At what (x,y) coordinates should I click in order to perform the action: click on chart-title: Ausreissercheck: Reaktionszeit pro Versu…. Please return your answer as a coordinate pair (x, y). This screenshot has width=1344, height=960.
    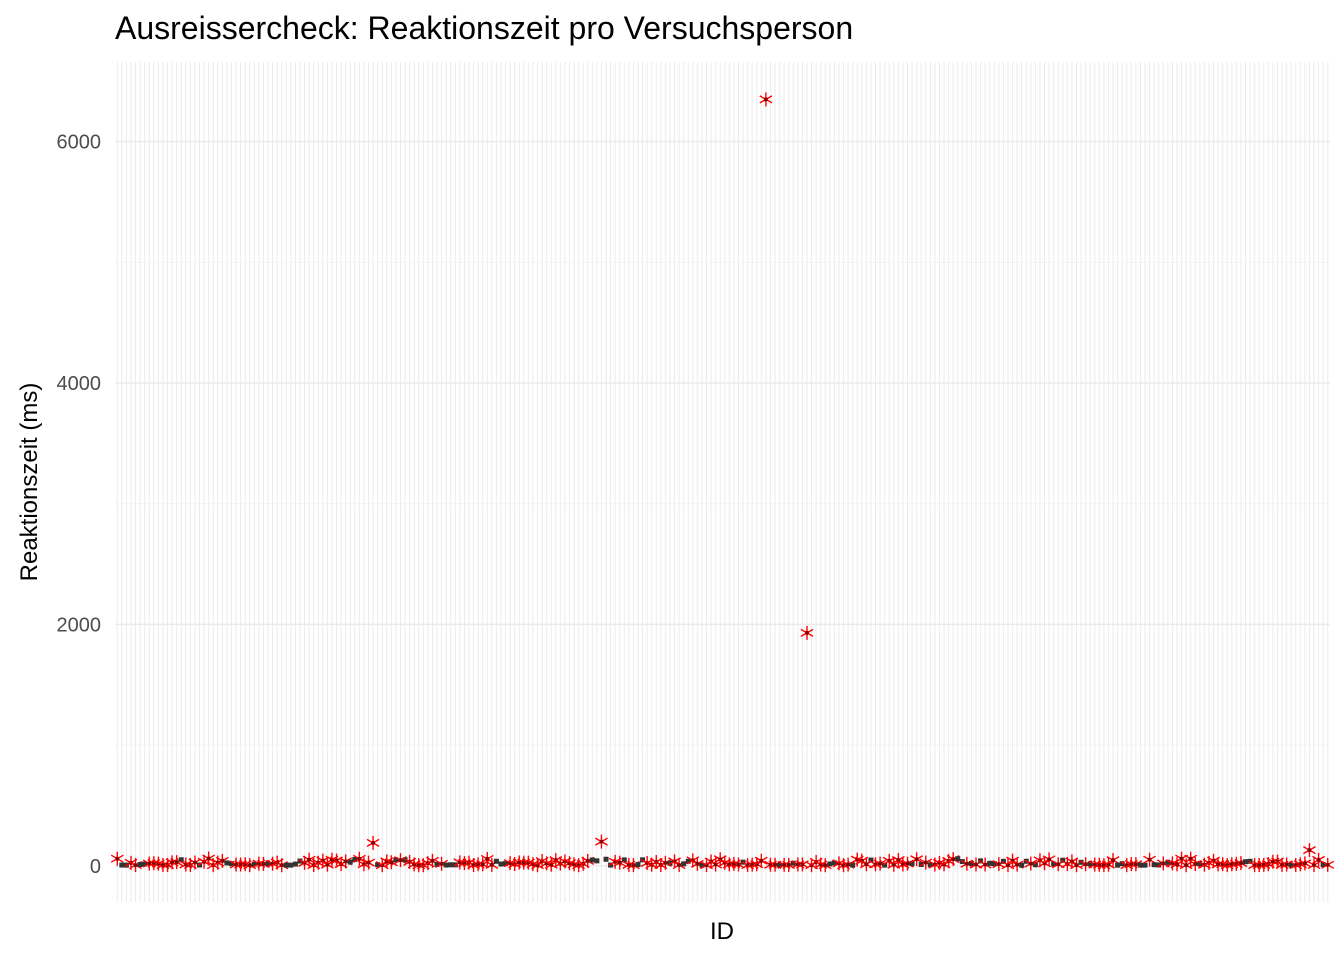
    Looking at the image, I should click on (484, 28).